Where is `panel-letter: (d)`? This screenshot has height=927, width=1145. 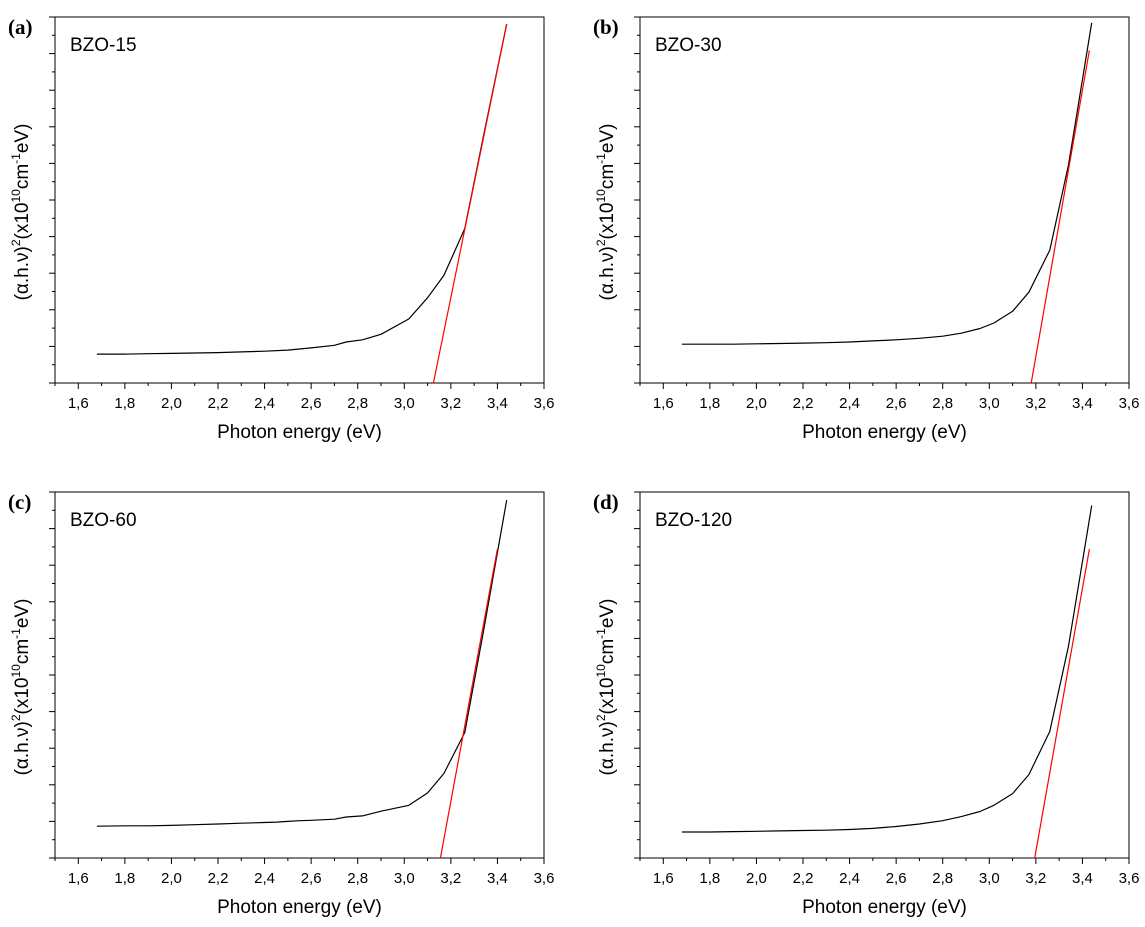
panel-letter: (d) is located at coordinates (606, 502).